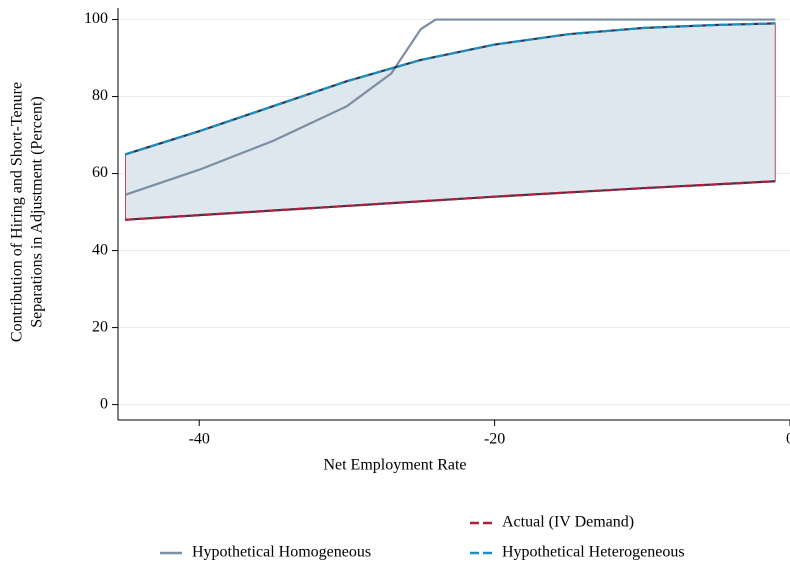  Describe the element at coordinates (788, 439) in the screenshot. I see `x-tick-label: 0` at that location.